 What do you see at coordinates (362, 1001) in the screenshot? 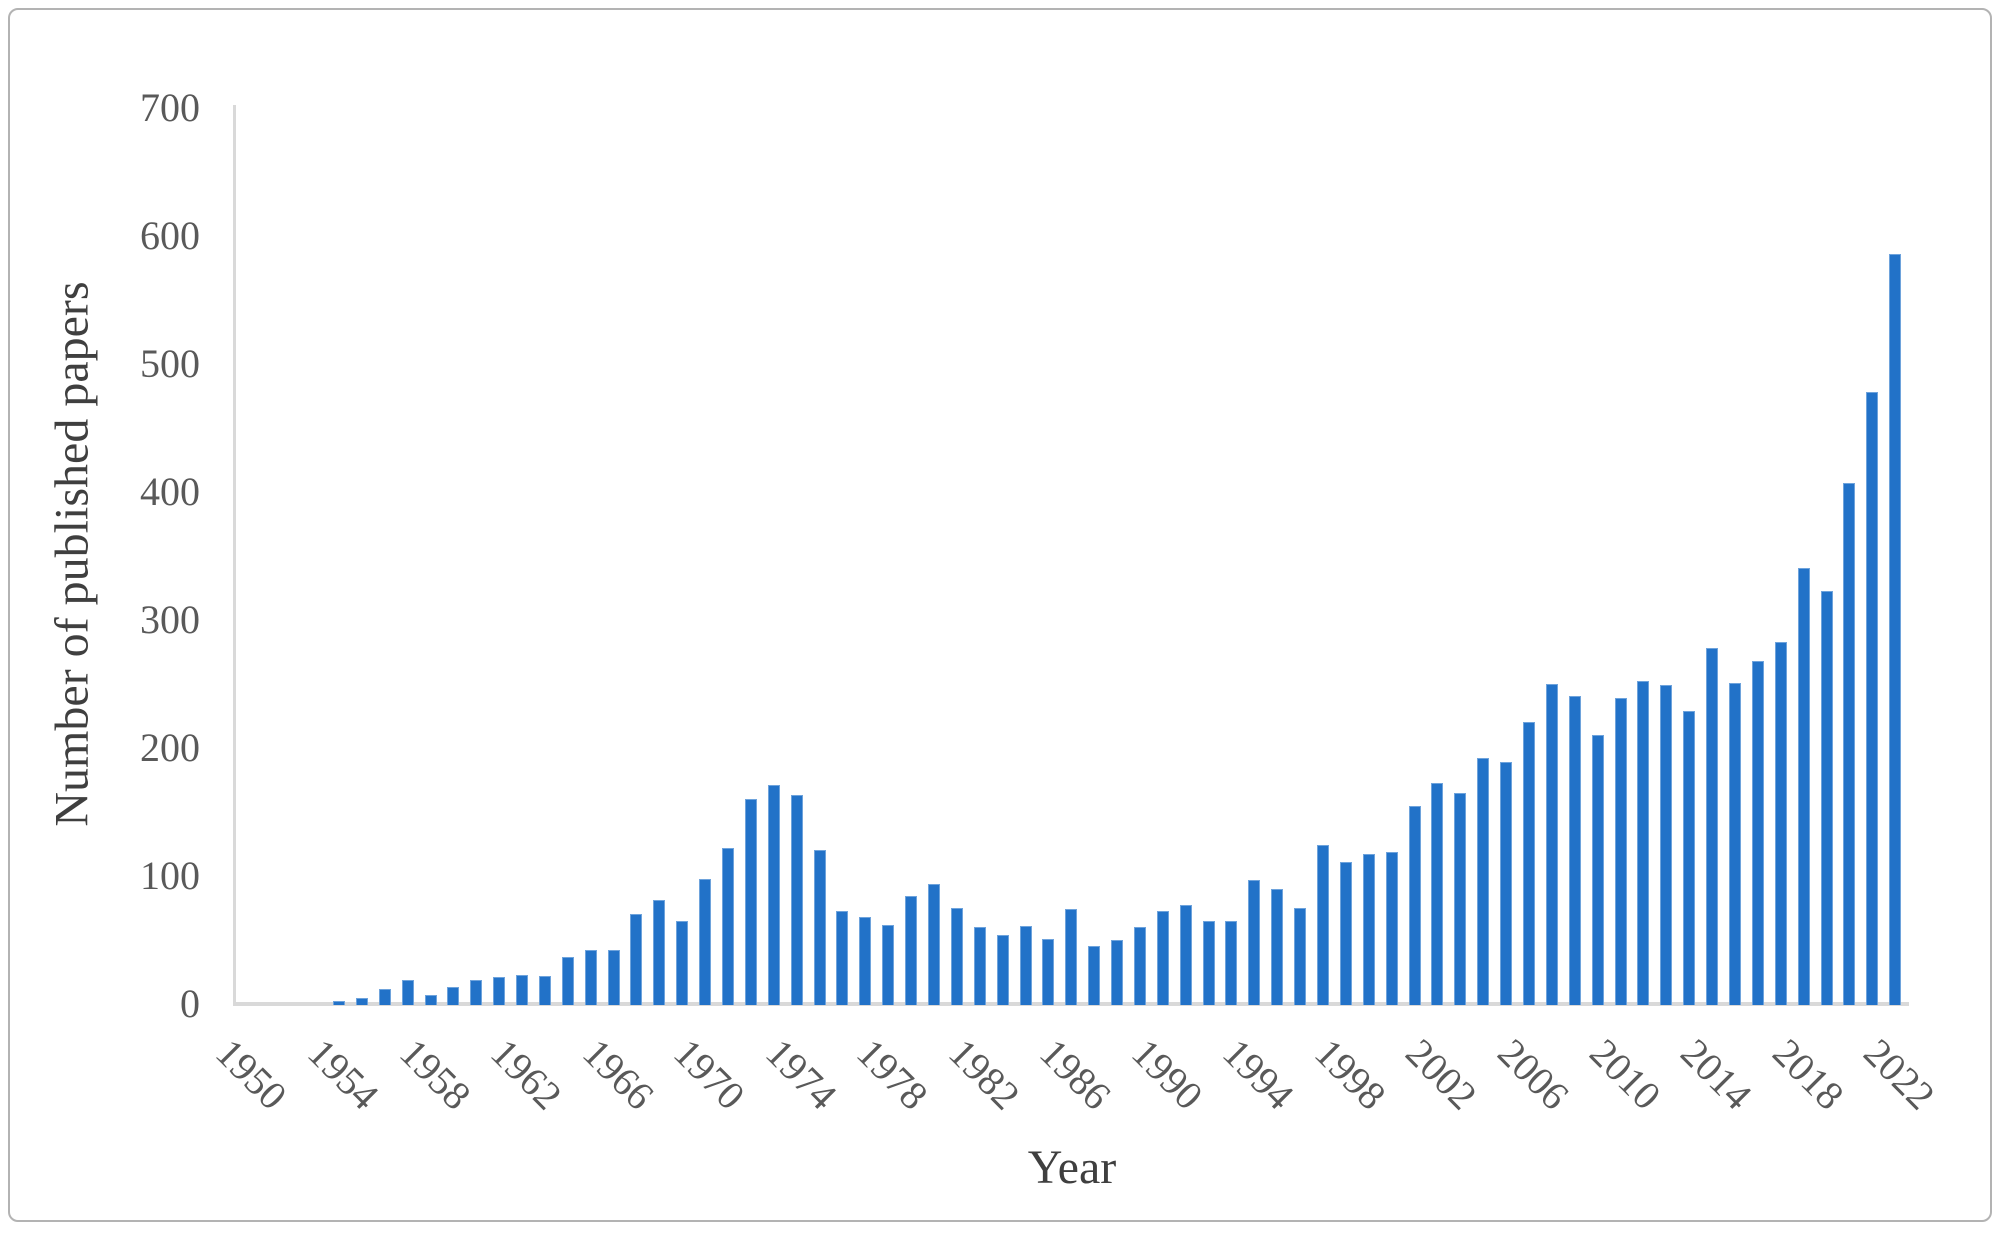
I see `bar-1955` at bounding box center [362, 1001].